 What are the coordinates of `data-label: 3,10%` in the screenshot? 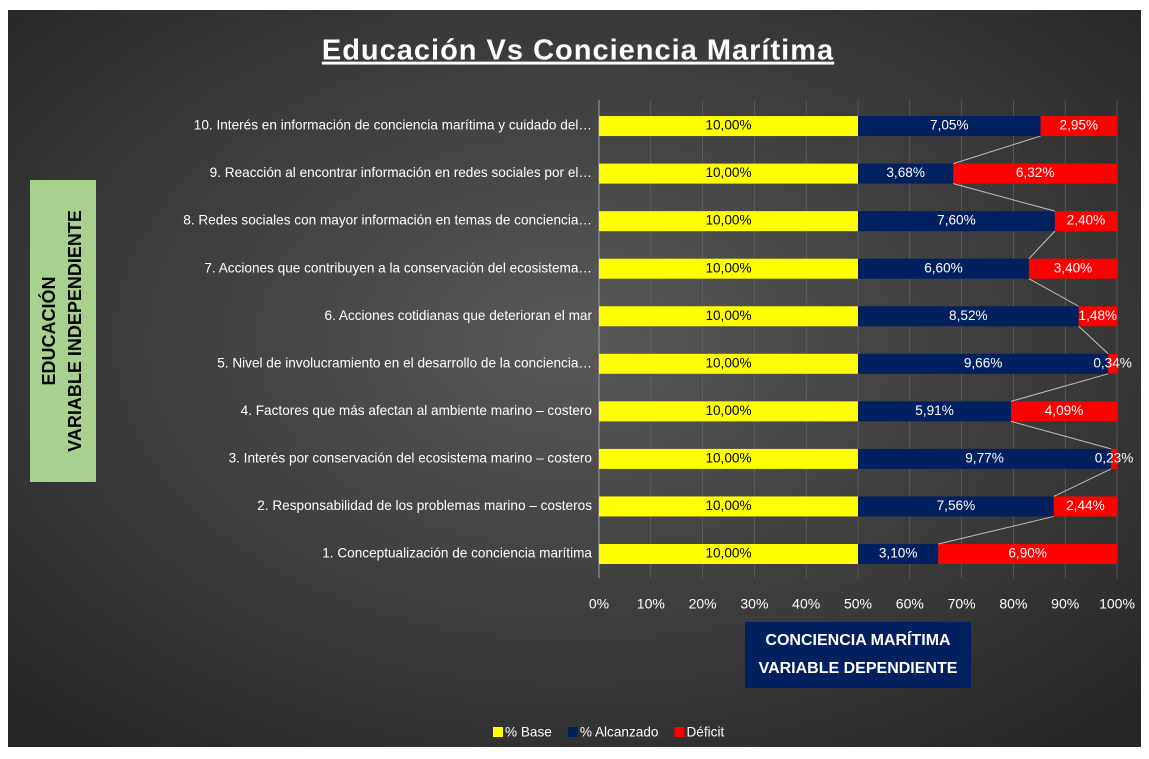 It's located at (898, 553).